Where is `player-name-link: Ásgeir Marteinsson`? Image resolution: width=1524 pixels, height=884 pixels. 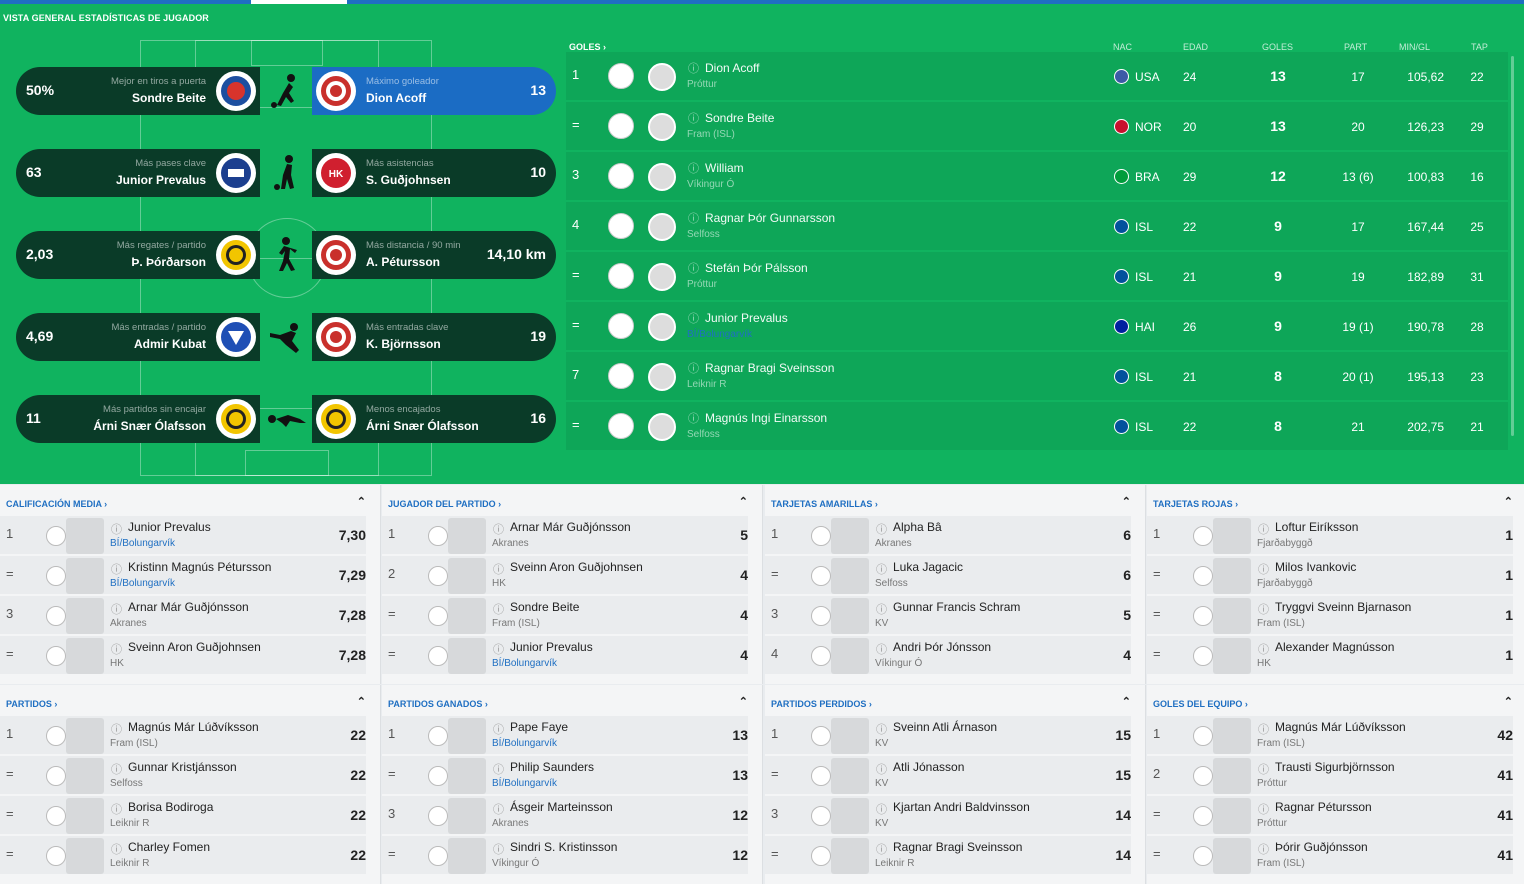 player-name-link: Ásgeir Marteinsson is located at coordinates (561, 807).